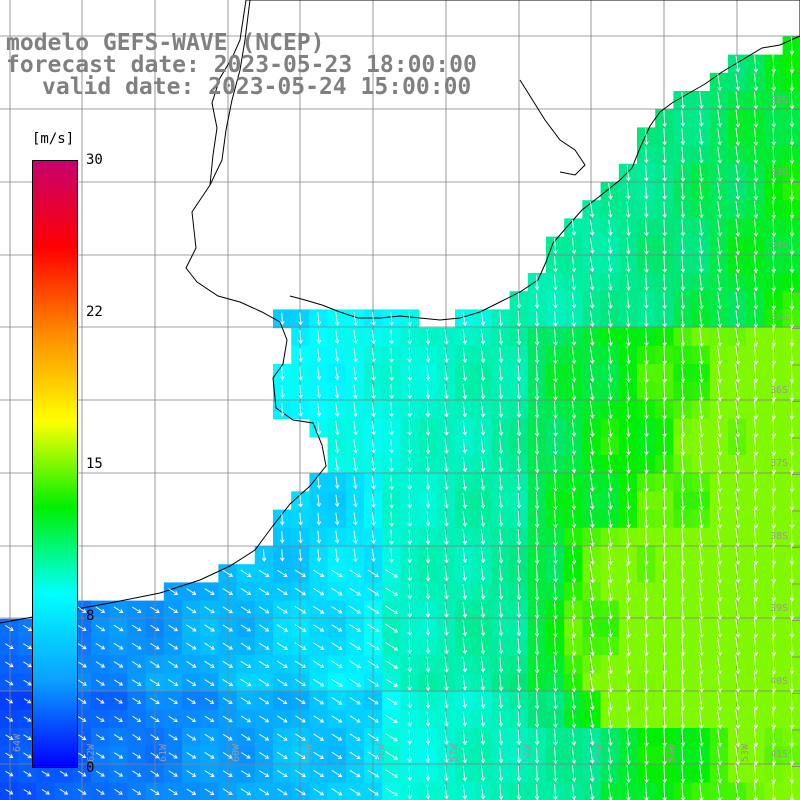 This screenshot has width=800, height=800. What do you see at coordinates (90, 616) in the screenshot?
I see `colorbar-tick-8: 8` at bounding box center [90, 616].